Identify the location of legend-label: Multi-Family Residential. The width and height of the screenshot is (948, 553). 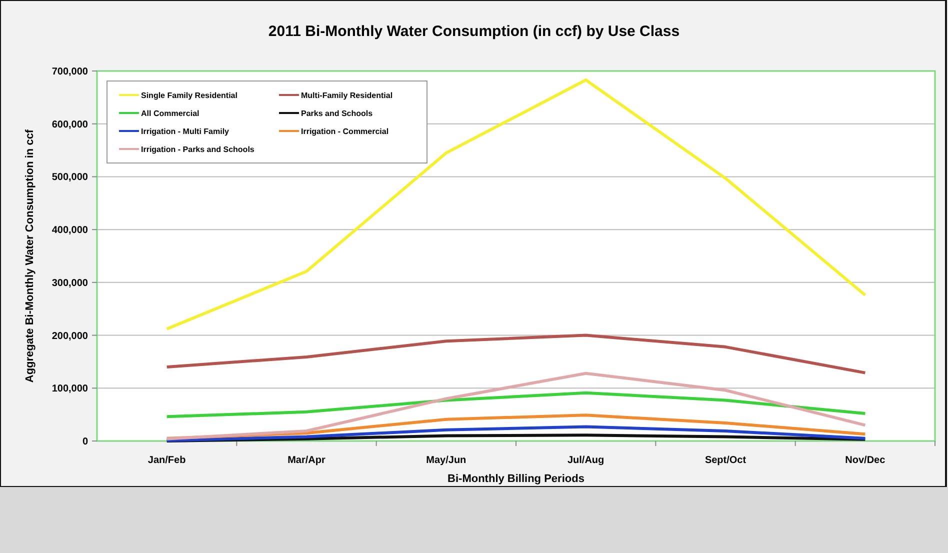
(347, 95).